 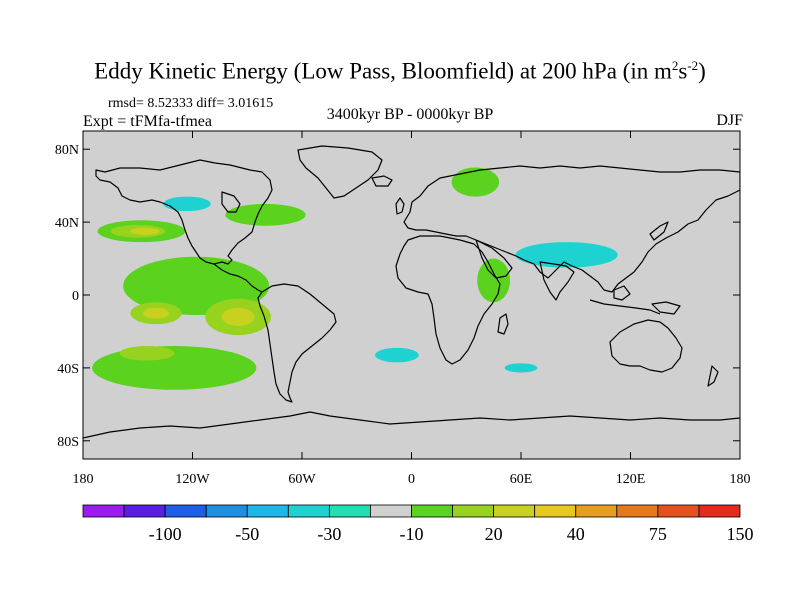 I want to click on lon-tick-label: 60W, so click(x=302, y=479).